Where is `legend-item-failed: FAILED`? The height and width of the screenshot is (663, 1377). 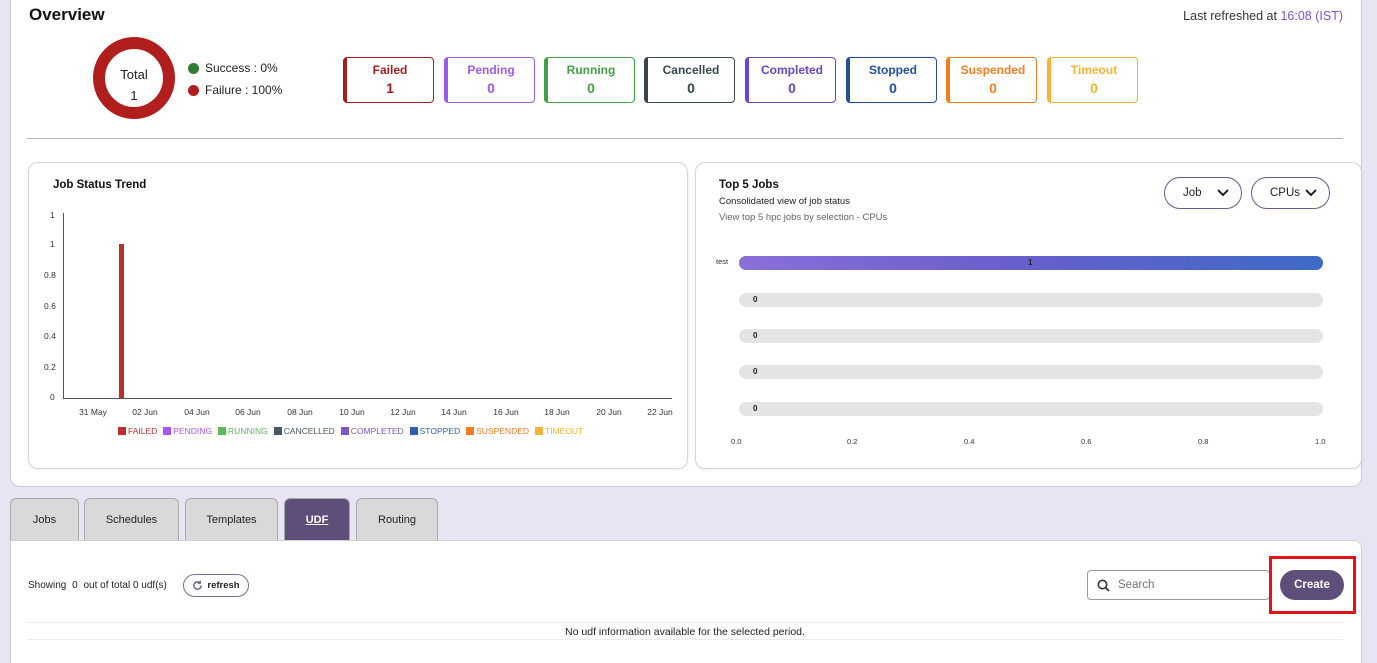 legend-item-failed: FAILED is located at coordinates (137, 431).